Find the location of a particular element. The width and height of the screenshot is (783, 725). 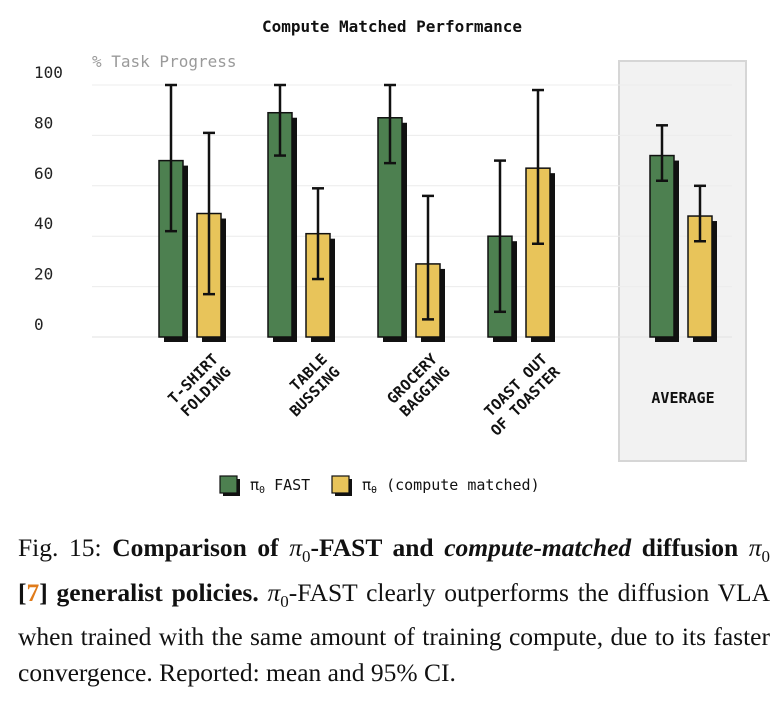

legend-label: π0 FAST is located at coordinates (280, 486).